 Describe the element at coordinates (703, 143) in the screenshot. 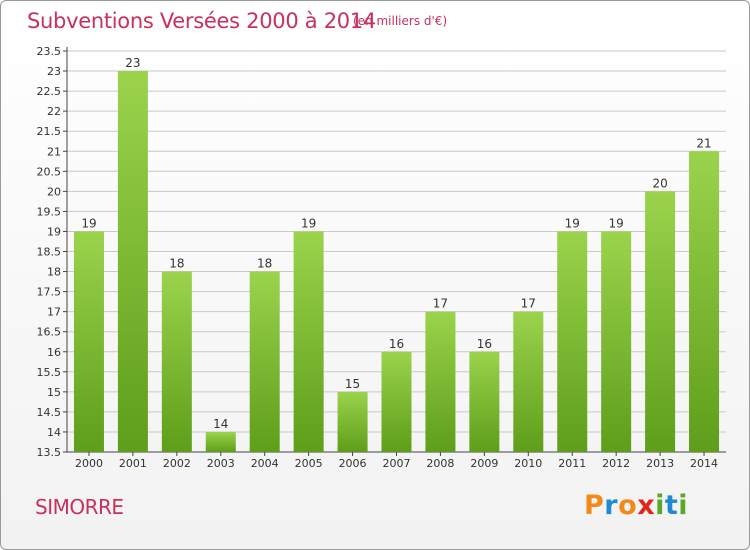

I see `bar-value-label: 21` at that location.